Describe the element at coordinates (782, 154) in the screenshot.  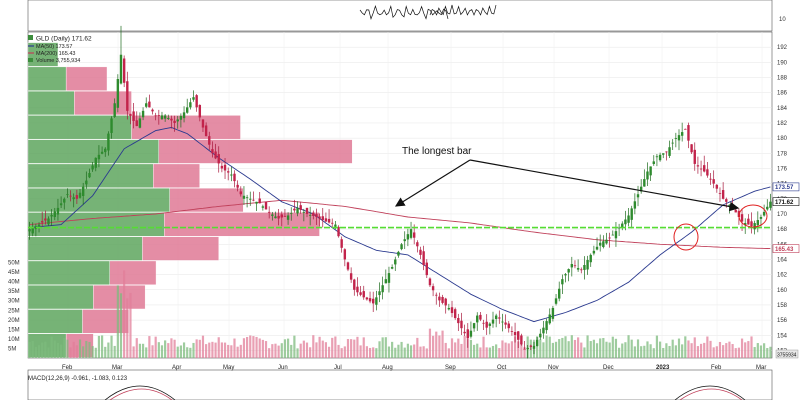
I see `price-tick-label: 178` at that location.